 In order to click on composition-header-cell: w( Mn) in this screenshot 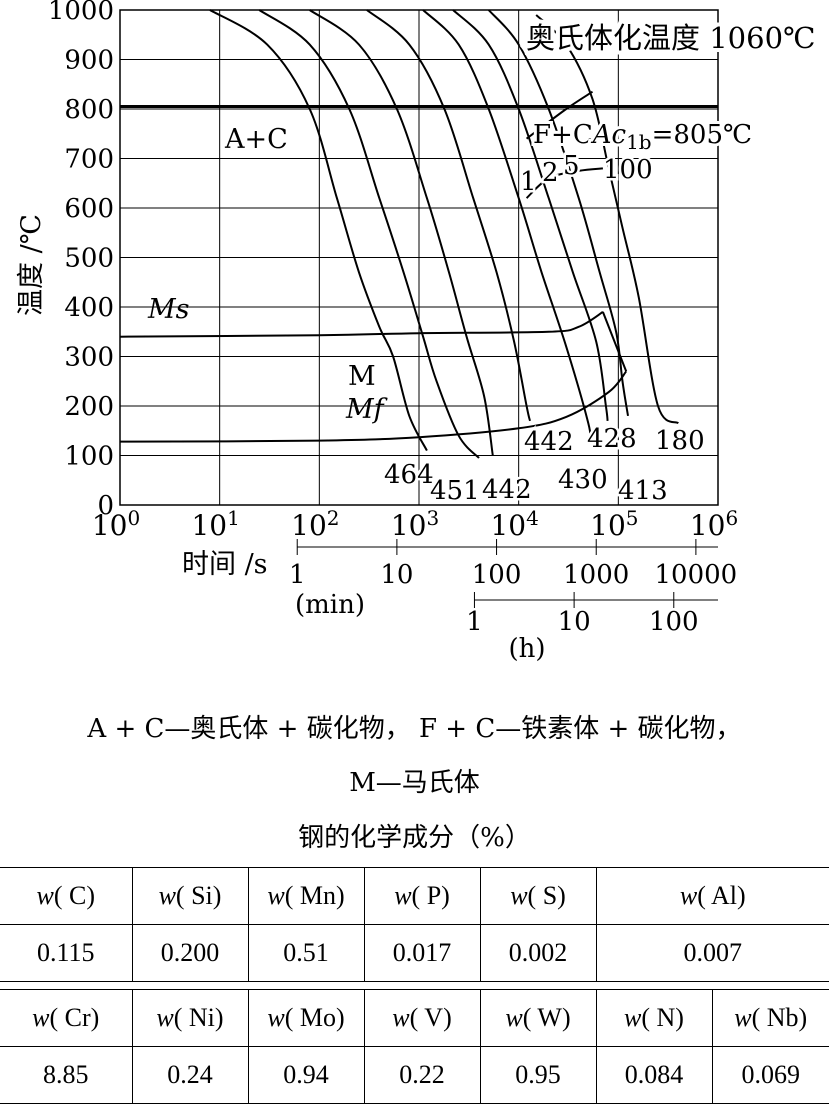, I will do `click(306, 896)`.